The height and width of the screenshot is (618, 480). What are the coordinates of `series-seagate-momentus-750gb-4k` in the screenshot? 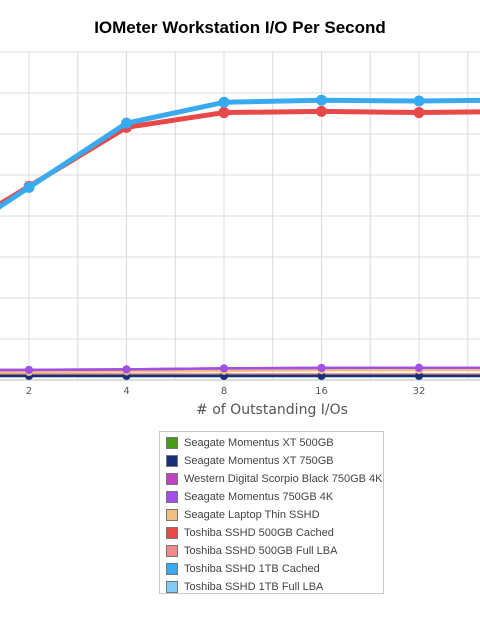 It's located at (240, 368).